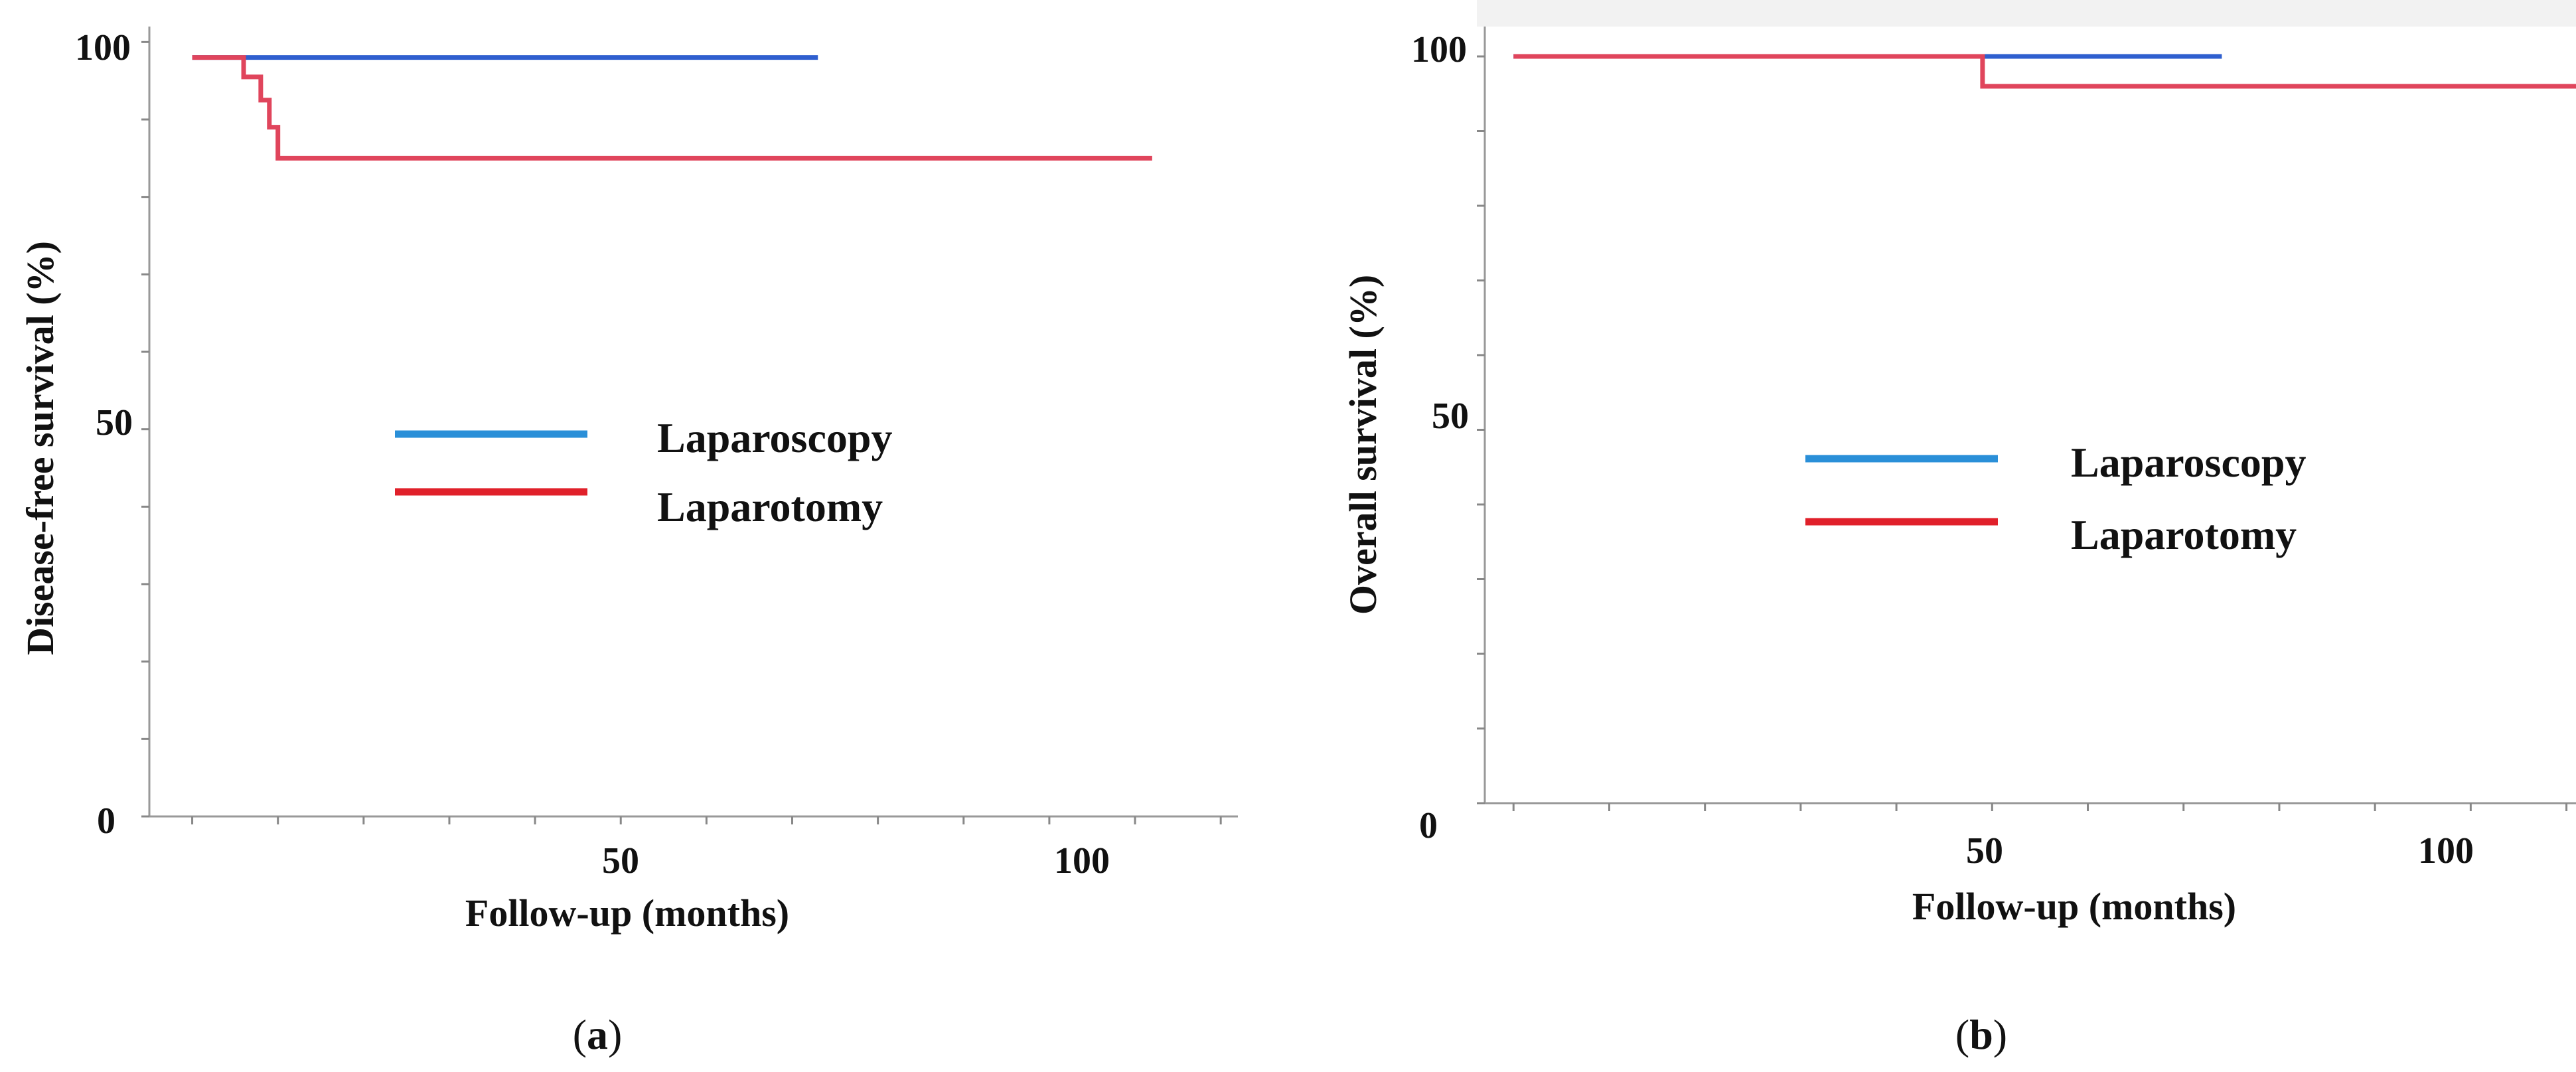  Describe the element at coordinates (106, 821) in the screenshot. I see `y-tick-label-a-0: 0` at that location.